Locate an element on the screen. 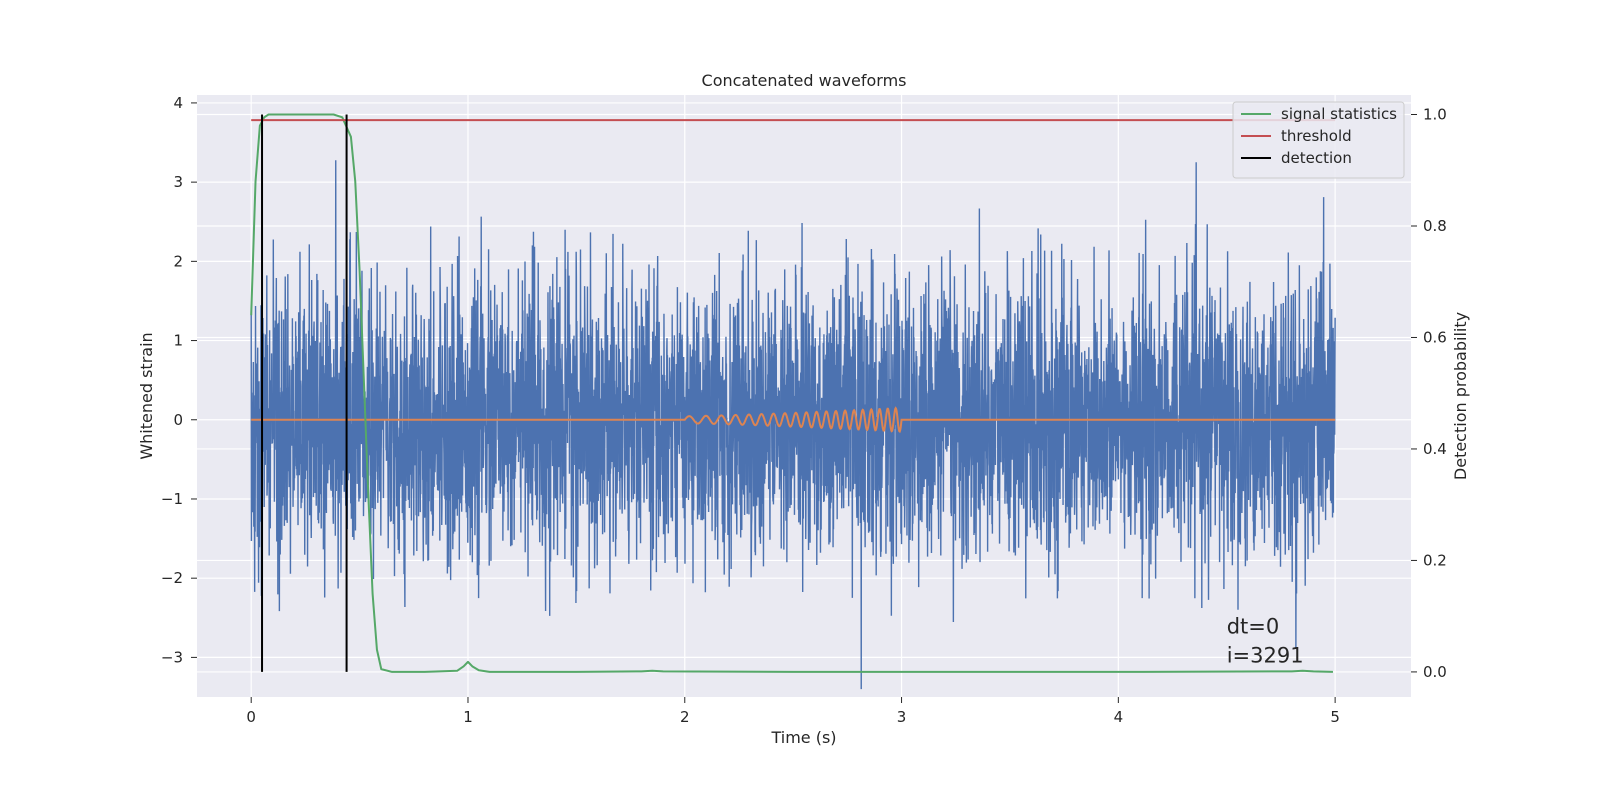 The height and width of the screenshot is (800, 1600). y-tick-label: 4 is located at coordinates (178, 103).